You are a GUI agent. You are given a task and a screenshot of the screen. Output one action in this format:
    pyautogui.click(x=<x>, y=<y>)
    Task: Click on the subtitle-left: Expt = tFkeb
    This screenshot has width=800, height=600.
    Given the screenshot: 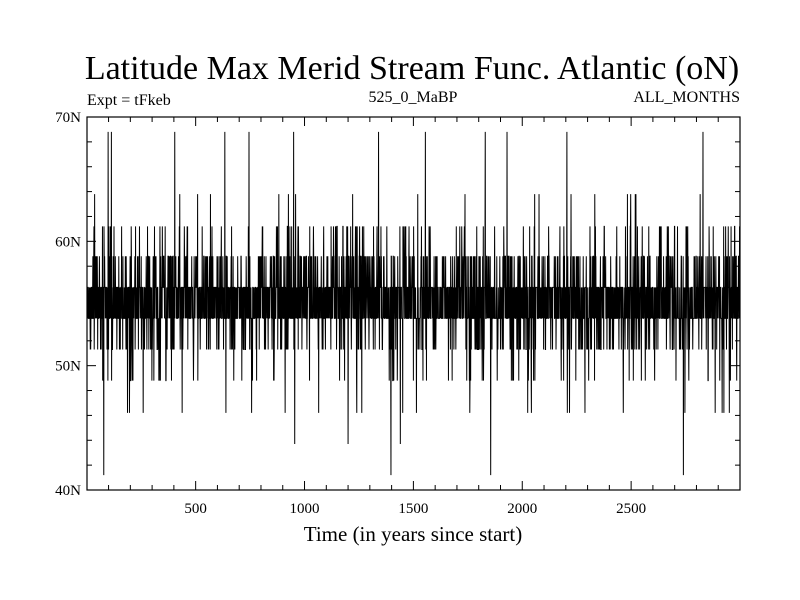 What is the action you would take?
    pyautogui.click(x=129, y=100)
    